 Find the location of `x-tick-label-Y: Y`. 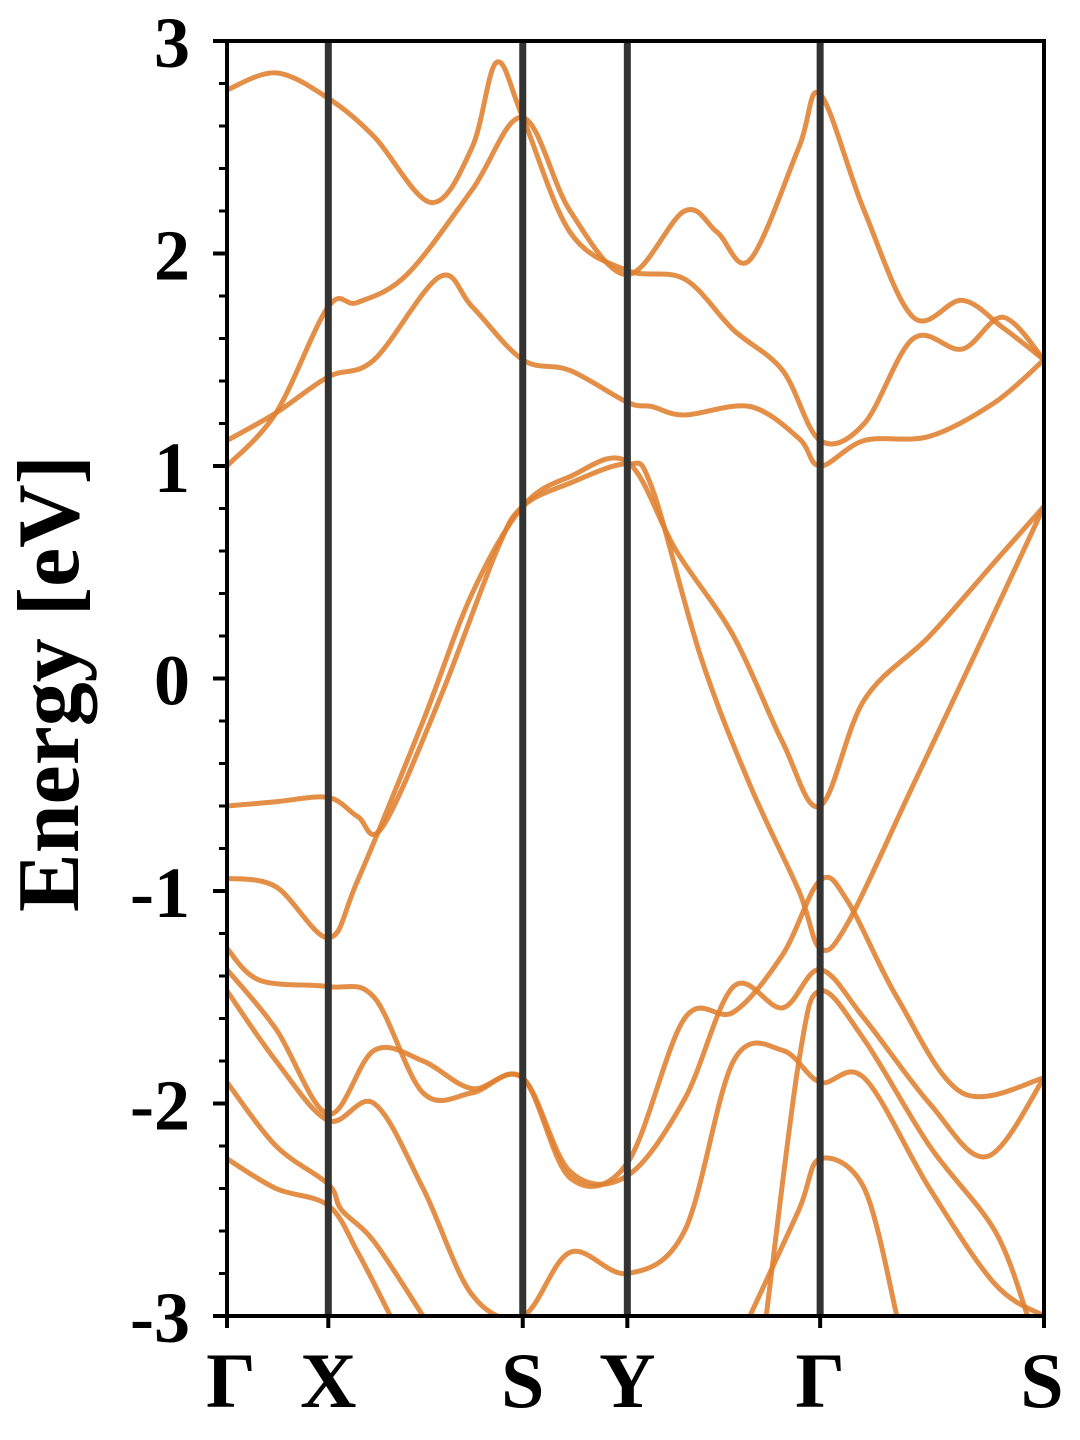

x-tick-label-Y: Y is located at coordinates (627, 1380).